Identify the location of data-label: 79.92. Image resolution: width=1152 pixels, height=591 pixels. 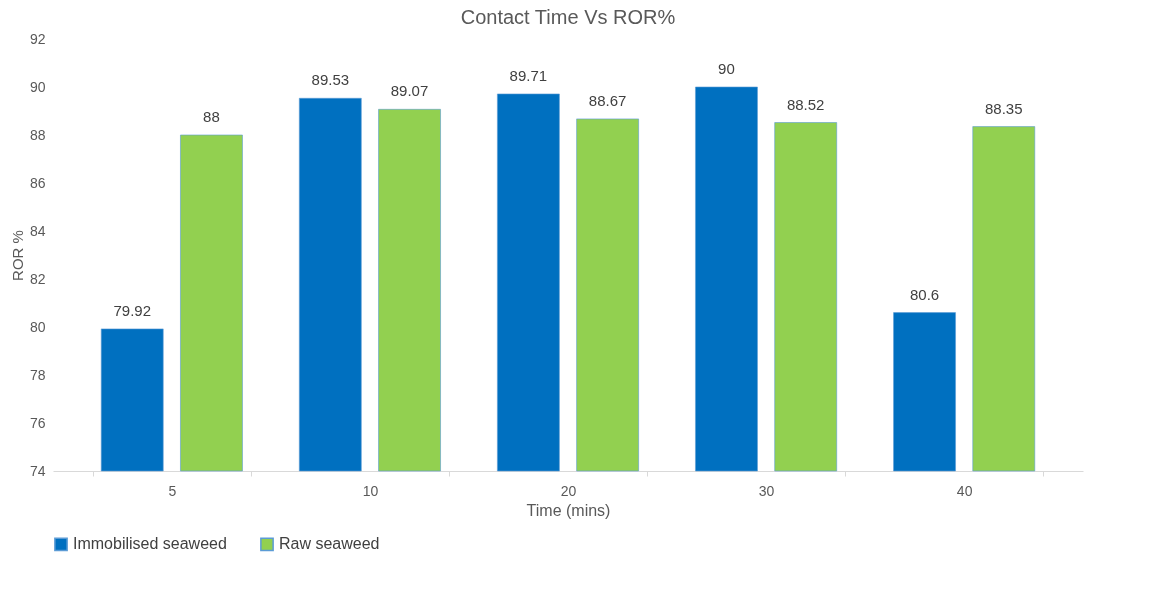
(132, 310).